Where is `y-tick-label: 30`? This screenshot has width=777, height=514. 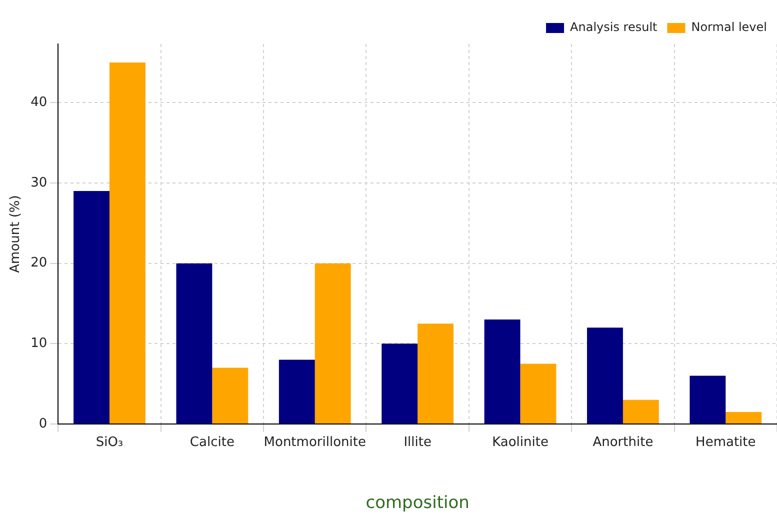
y-tick-label: 30 is located at coordinates (39, 182).